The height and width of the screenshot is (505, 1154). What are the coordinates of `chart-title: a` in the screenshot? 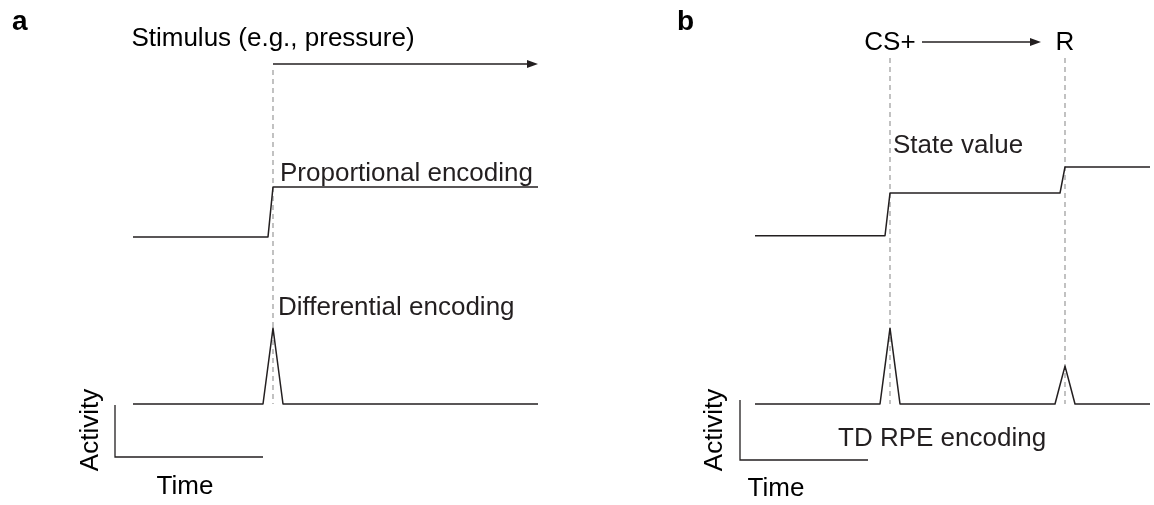 It's located at (20, 20).